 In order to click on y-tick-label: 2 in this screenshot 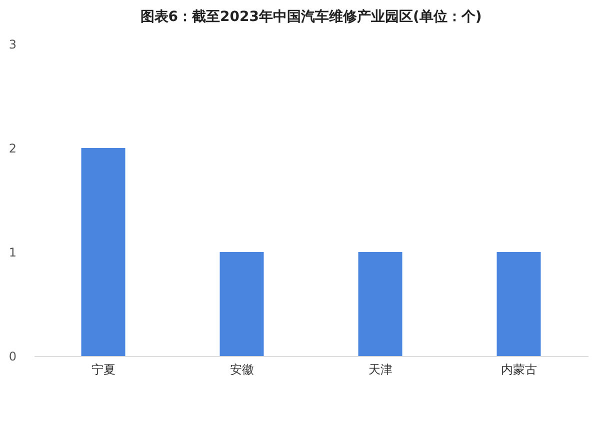, I will do `click(12, 149)`.